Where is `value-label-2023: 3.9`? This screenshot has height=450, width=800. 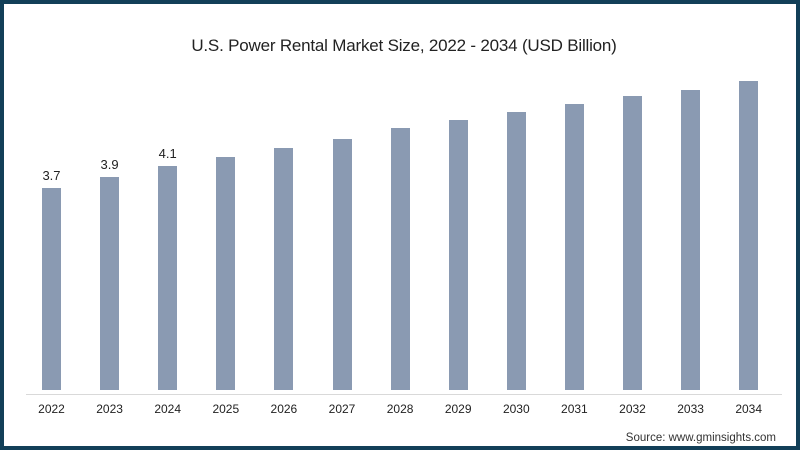 value-label-2023: 3.9 is located at coordinates (109, 165).